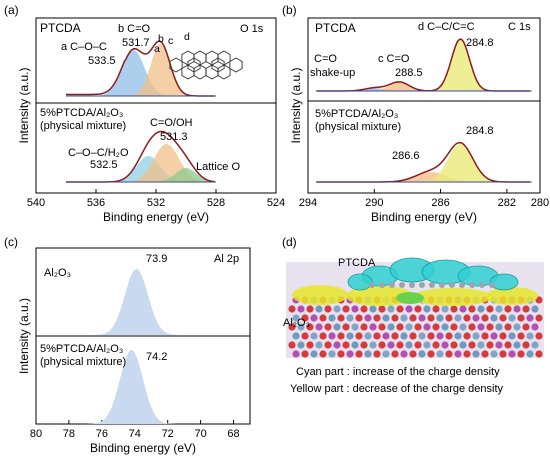 Image resolution: width=550 pixels, height=467 pixels. Describe the element at coordinates (519, 27) in the screenshot. I see `panel-b-tag: C 1s` at that location.